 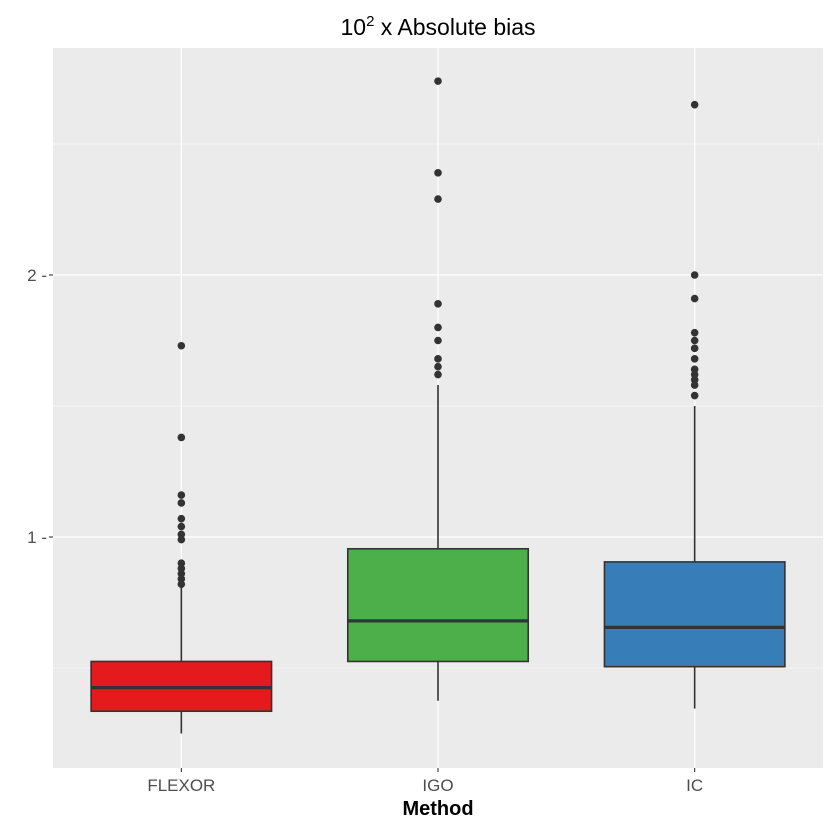 I want to click on chart-title-exponent: 2, so click(x=370, y=21).